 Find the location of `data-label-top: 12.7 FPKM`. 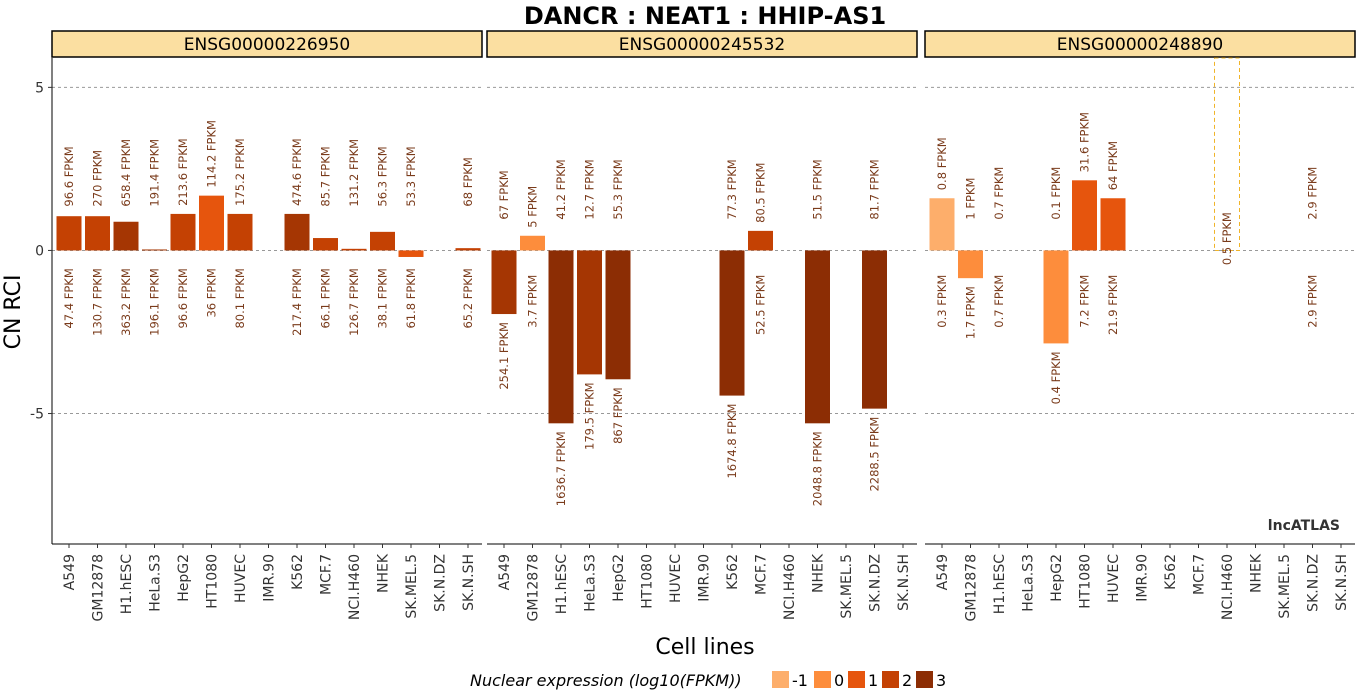

data-label-top: 12.7 FPKM is located at coordinates (590, 189).